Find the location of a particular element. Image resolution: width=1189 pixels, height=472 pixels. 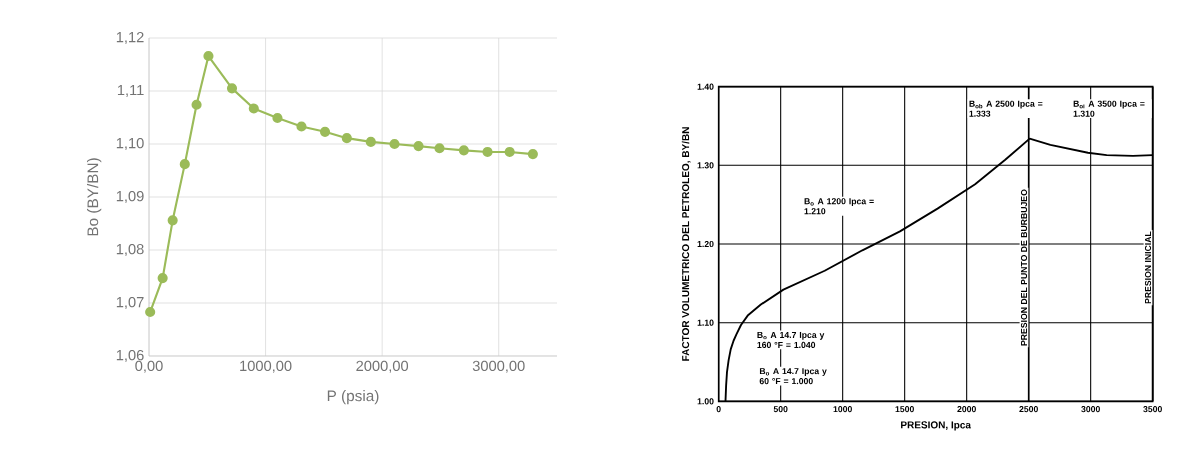

x-tick-label: 3000,00 is located at coordinates (498, 366).